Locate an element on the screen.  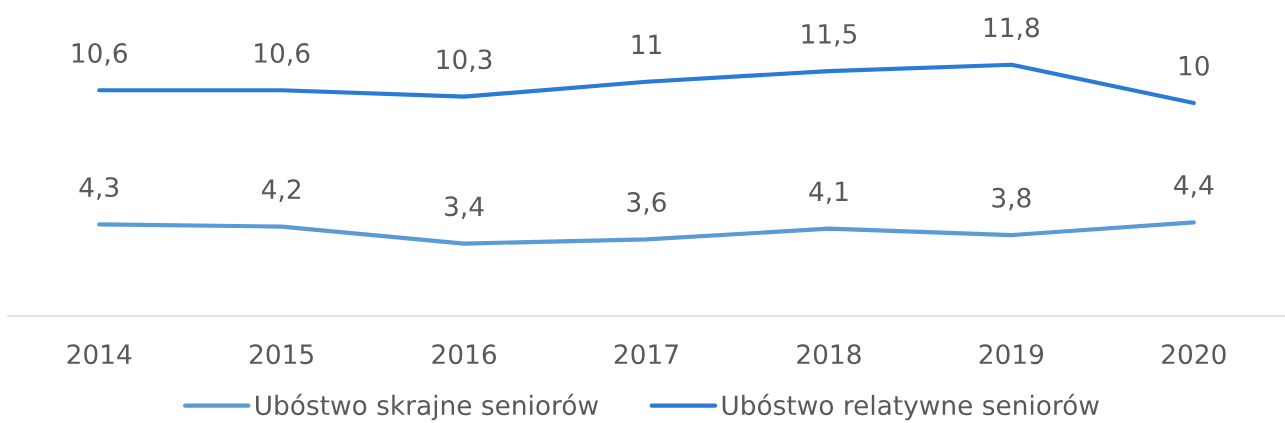
x-tick-label: 2019 is located at coordinates (1011, 354).